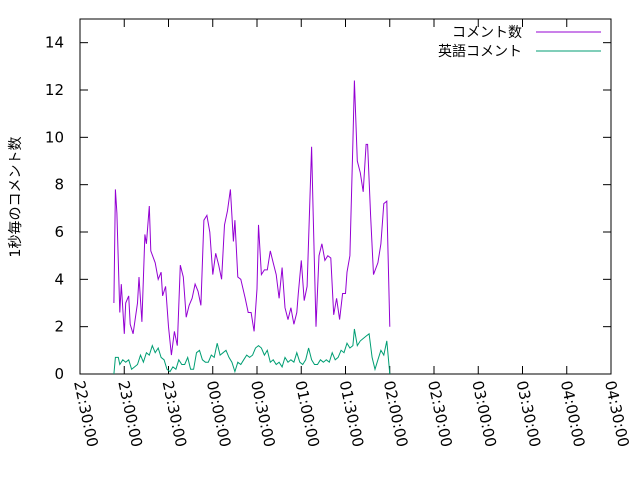 This screenshot has height=484, width=640. I want to click on x-tick-label: 00:00:00, so click(219, 414).